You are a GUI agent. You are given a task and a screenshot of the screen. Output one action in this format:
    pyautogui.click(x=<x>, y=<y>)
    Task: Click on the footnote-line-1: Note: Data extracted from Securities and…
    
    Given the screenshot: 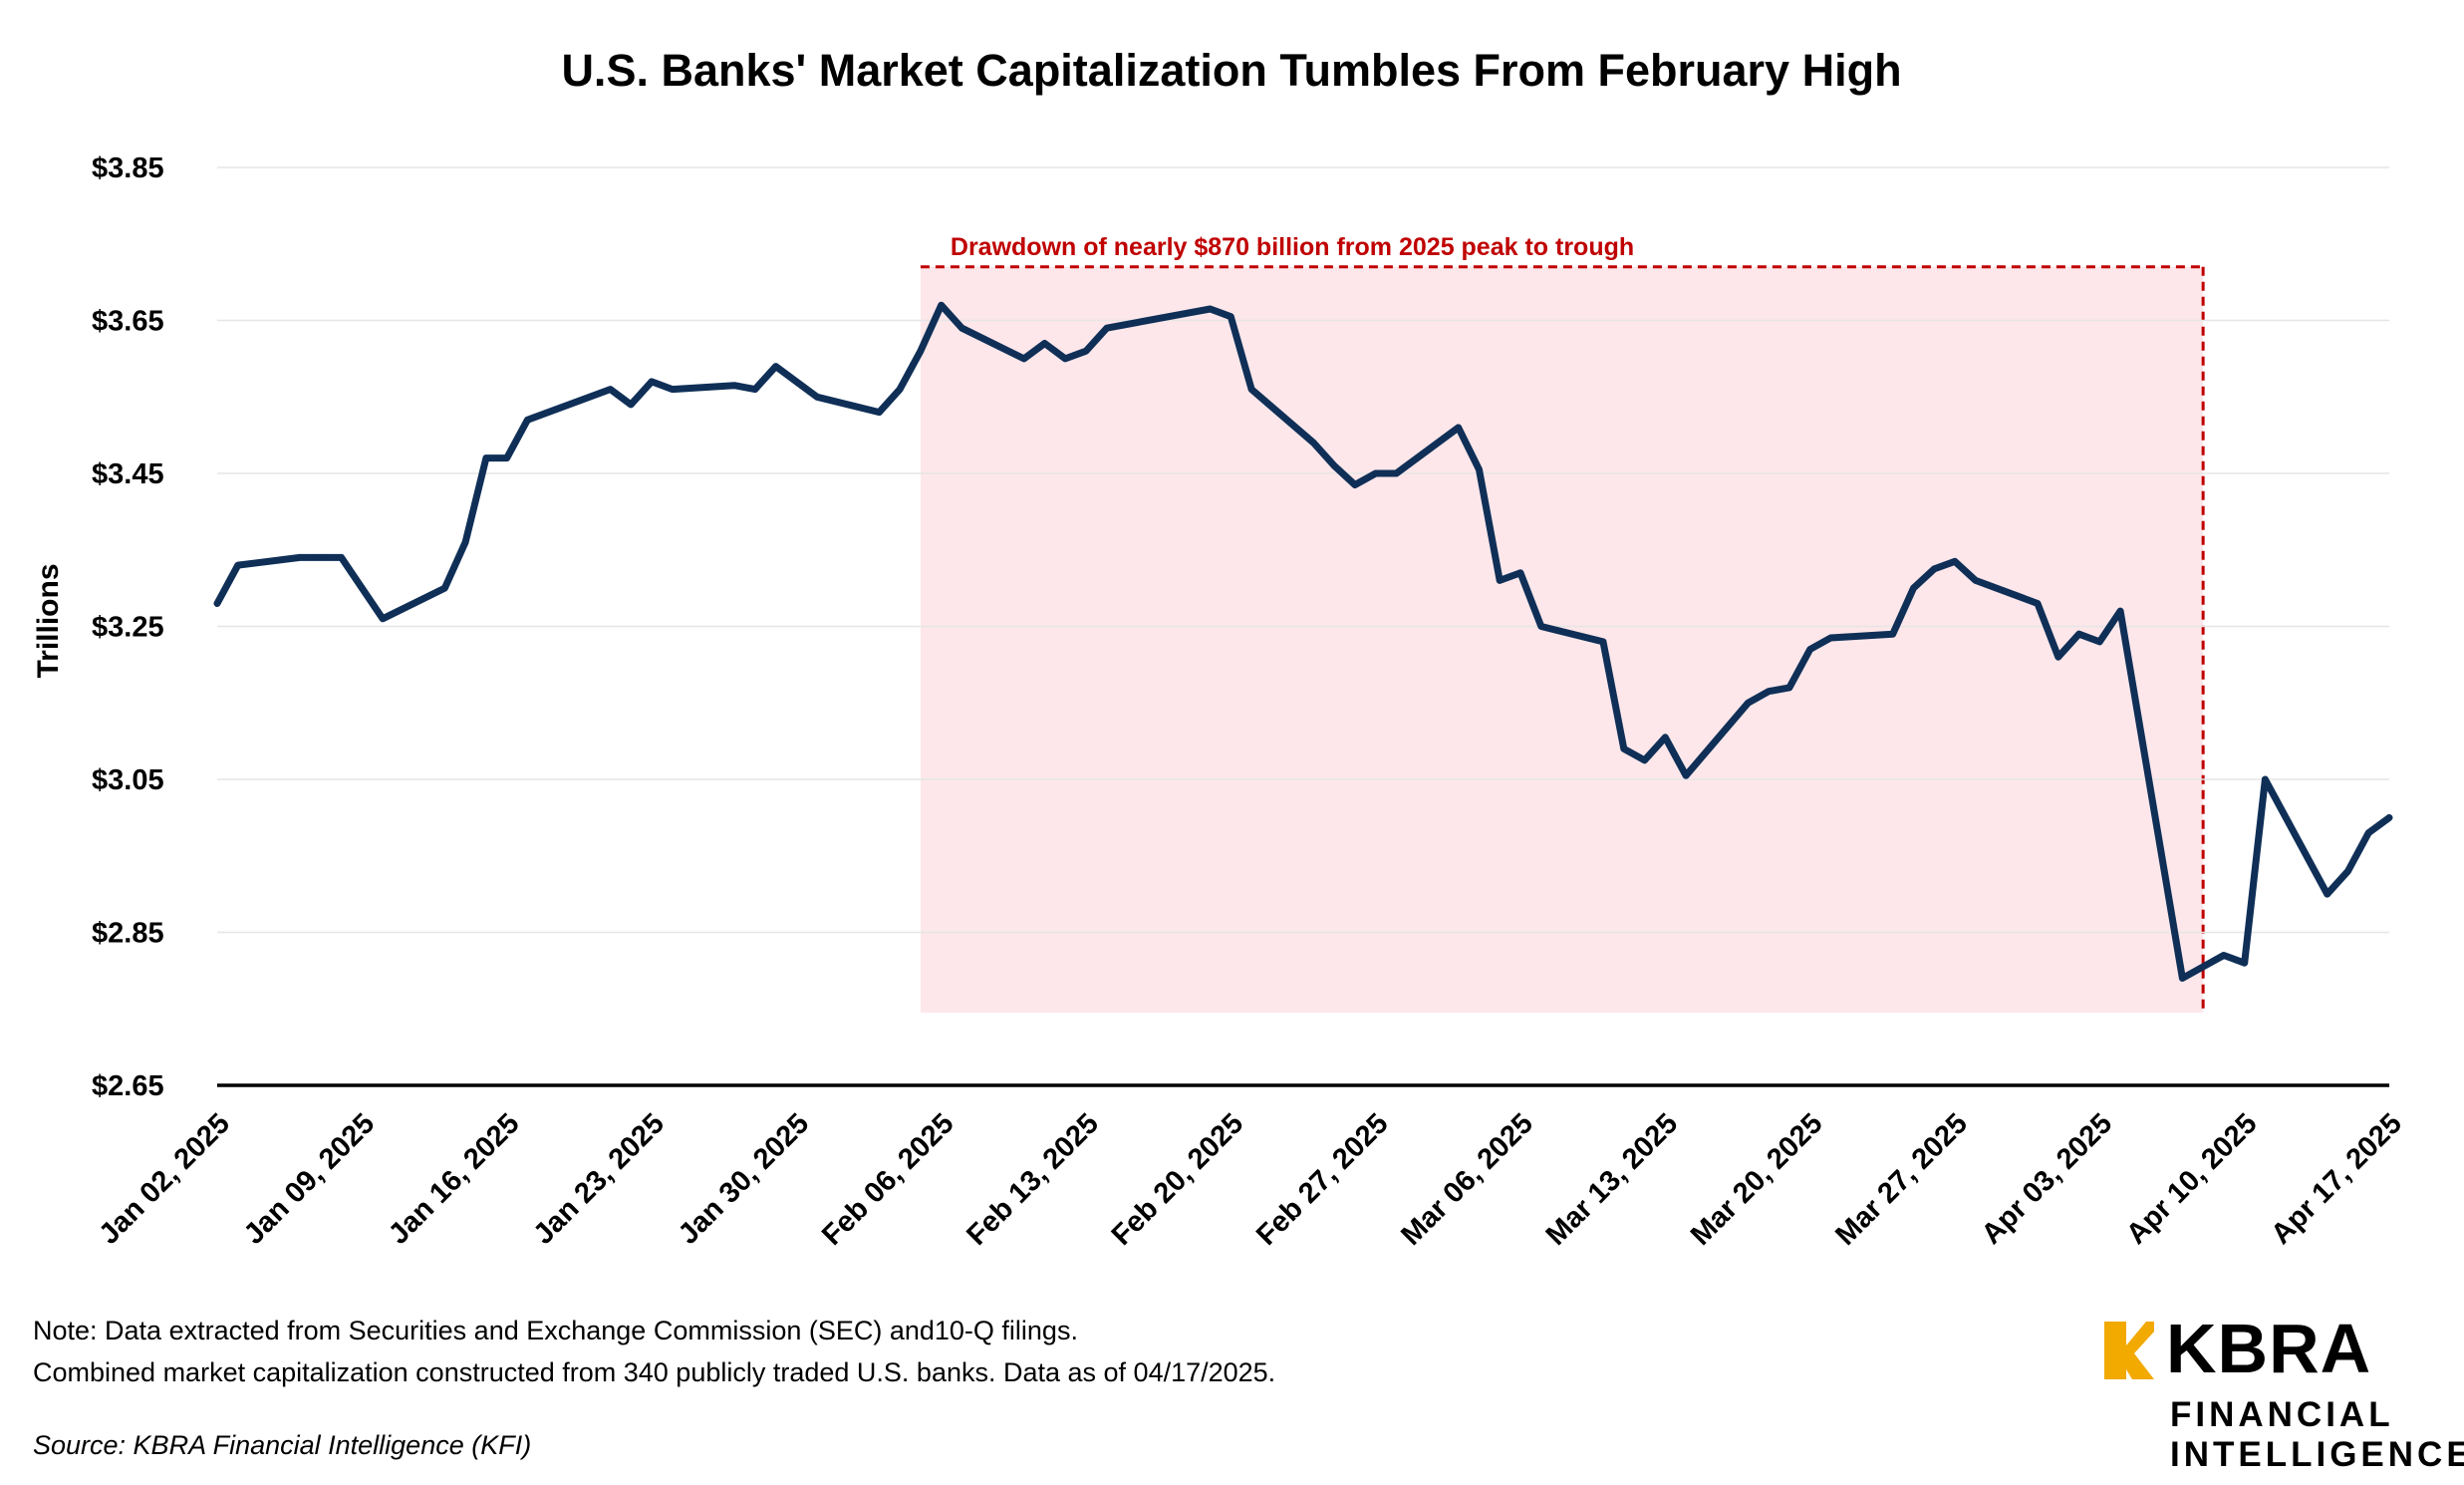 What is the action you would take?
    pyautogui.click(x=555, y=1330)
    